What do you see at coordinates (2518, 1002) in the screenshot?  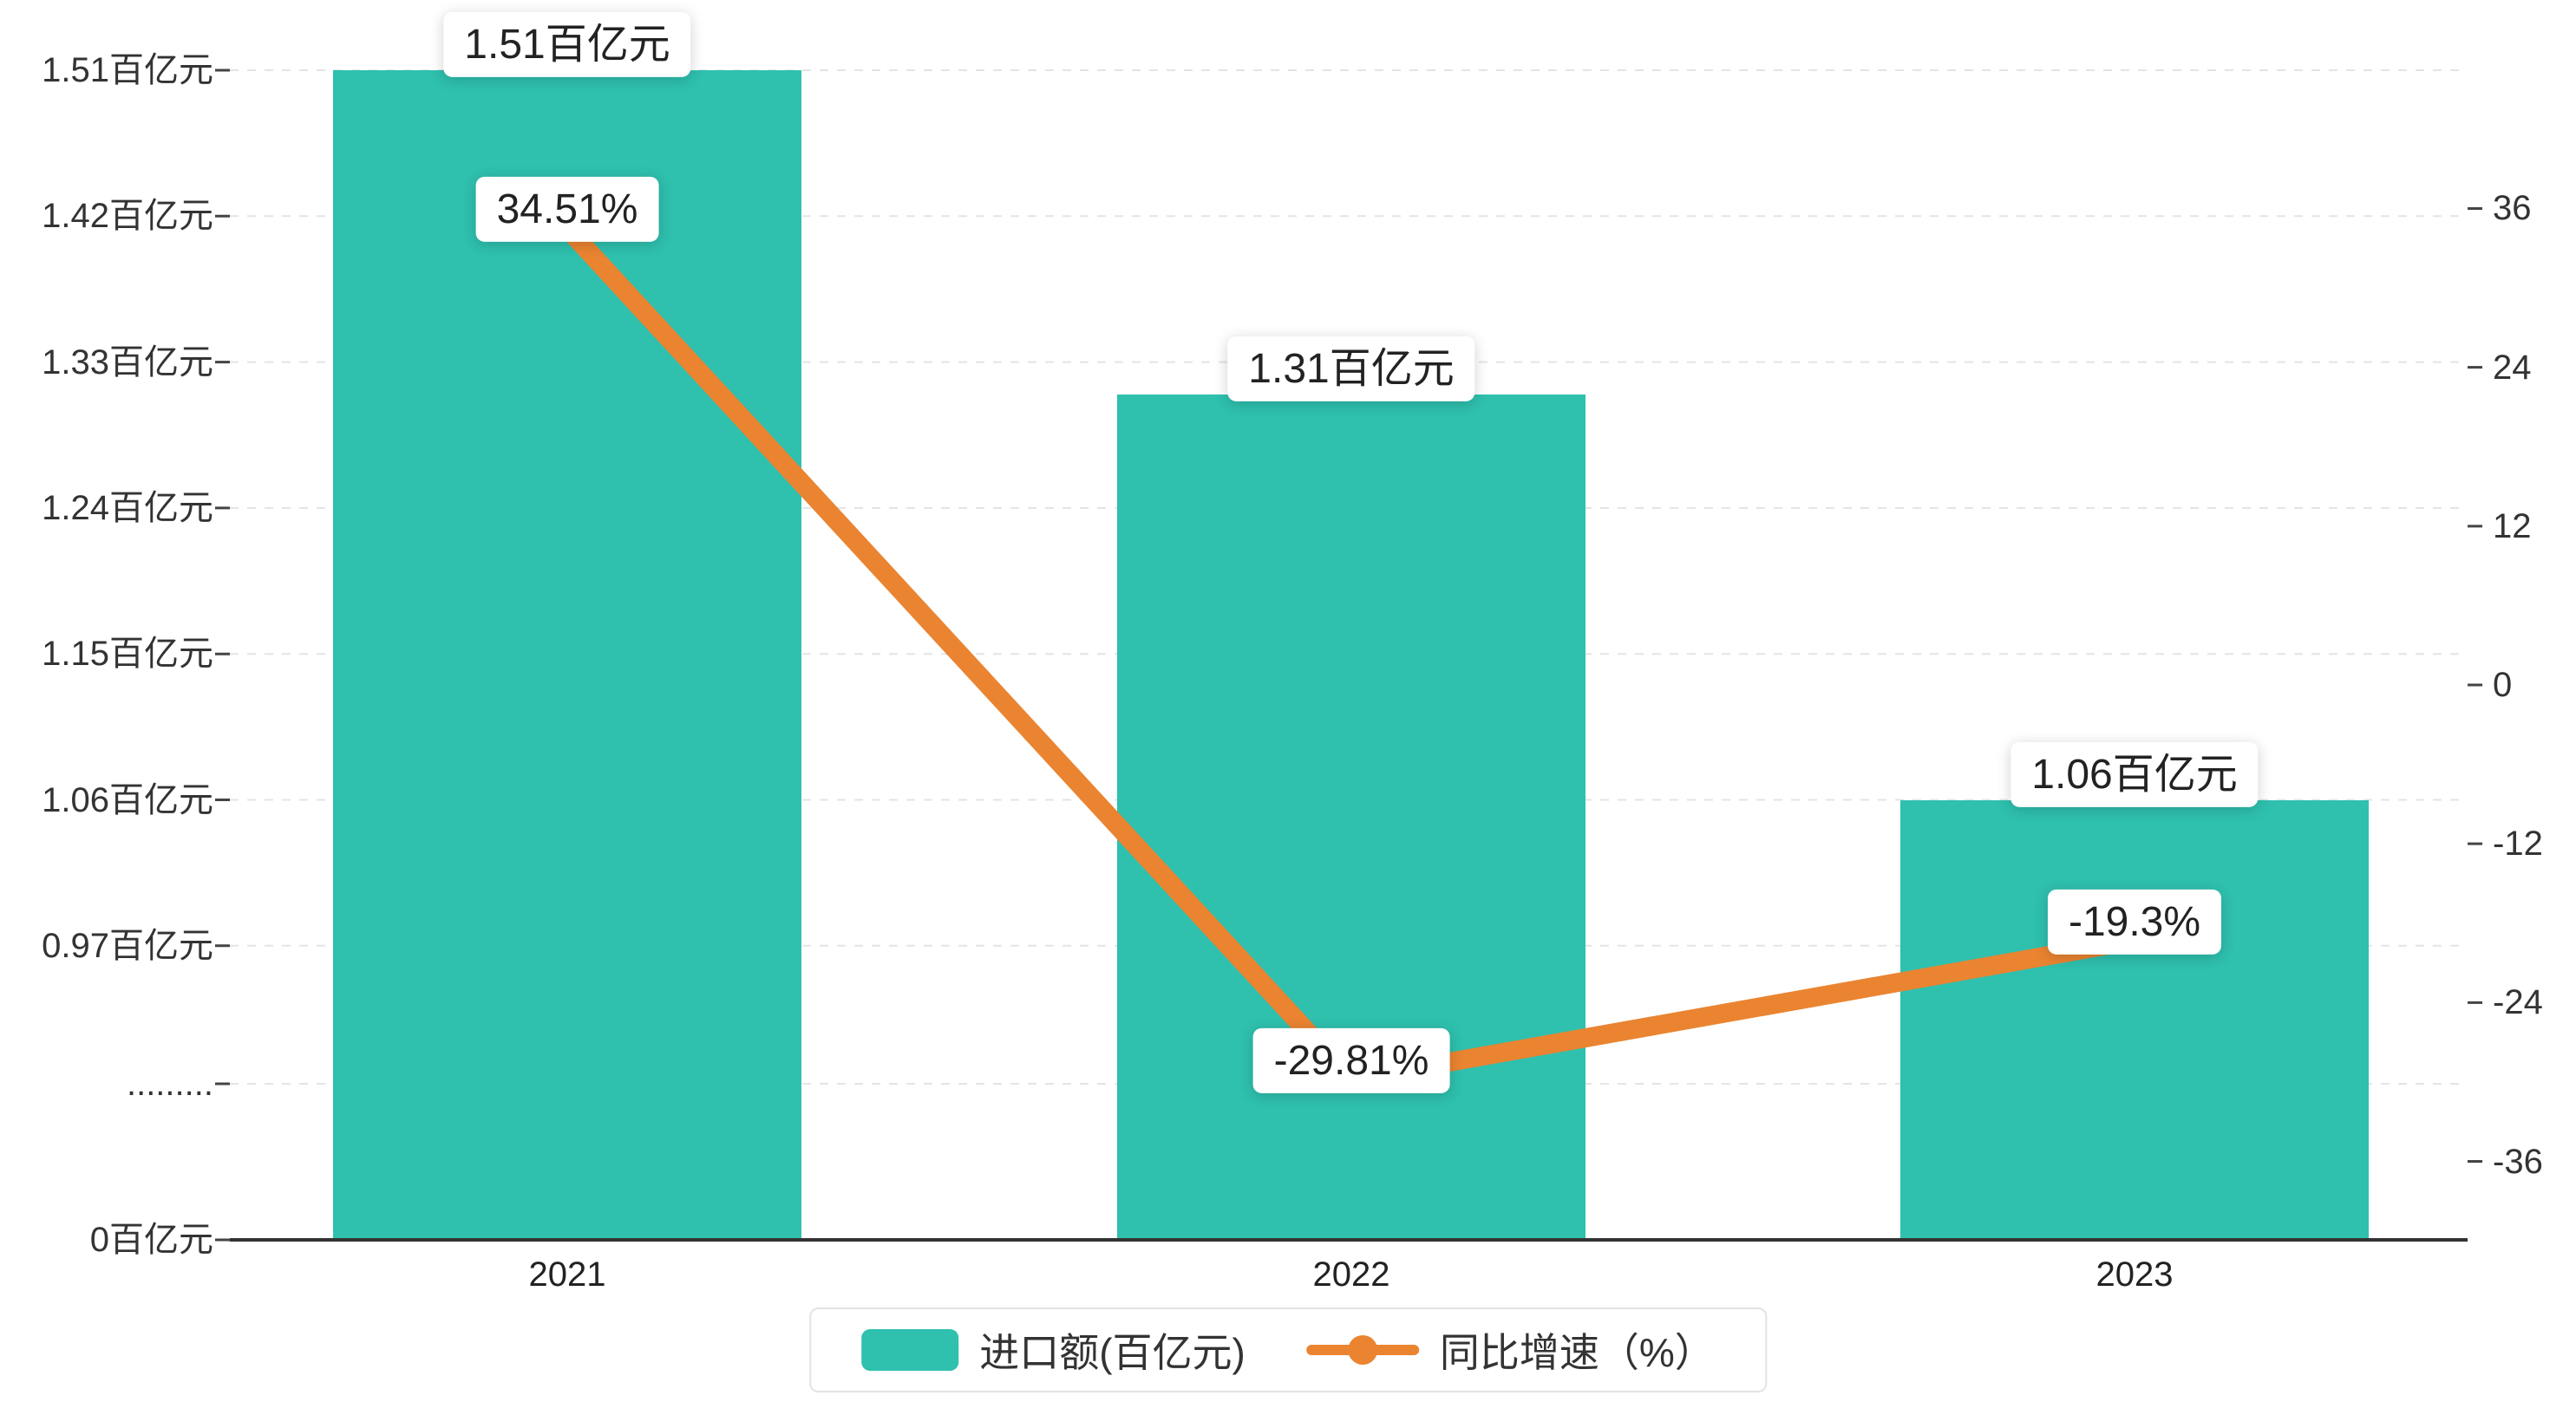 I see `right-axis-tick-label: -24` at bounding box center [2518, 1002].